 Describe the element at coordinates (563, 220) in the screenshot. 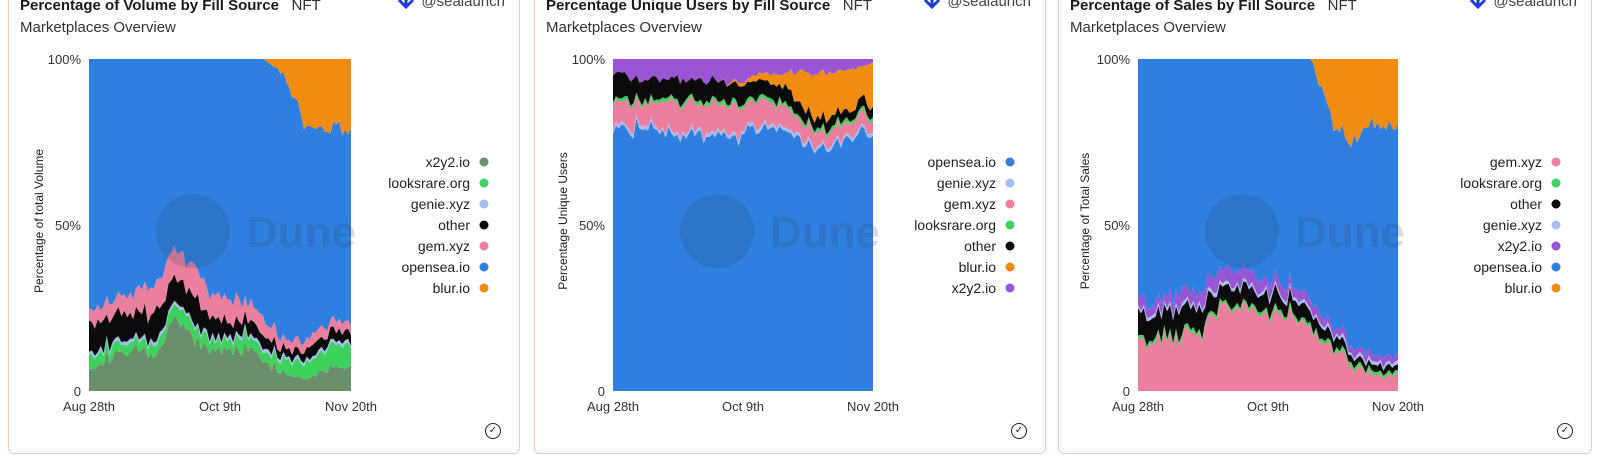

I see `y-axis-label: Percentage Unique Users` at that location.